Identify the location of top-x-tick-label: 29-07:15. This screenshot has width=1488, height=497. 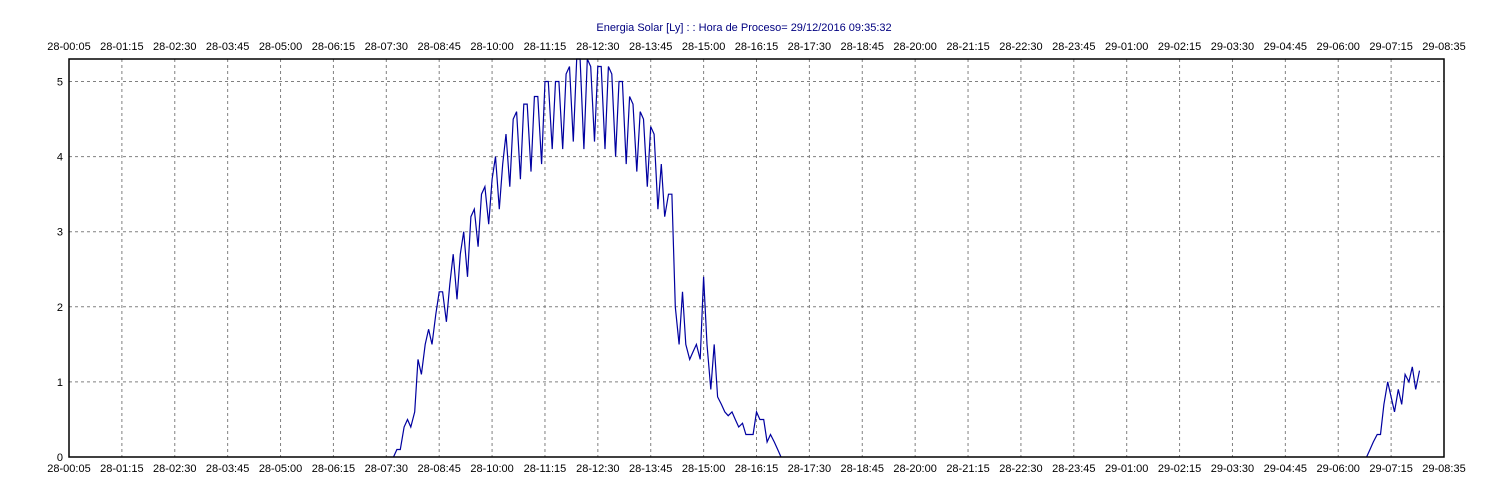
(1390, 47).